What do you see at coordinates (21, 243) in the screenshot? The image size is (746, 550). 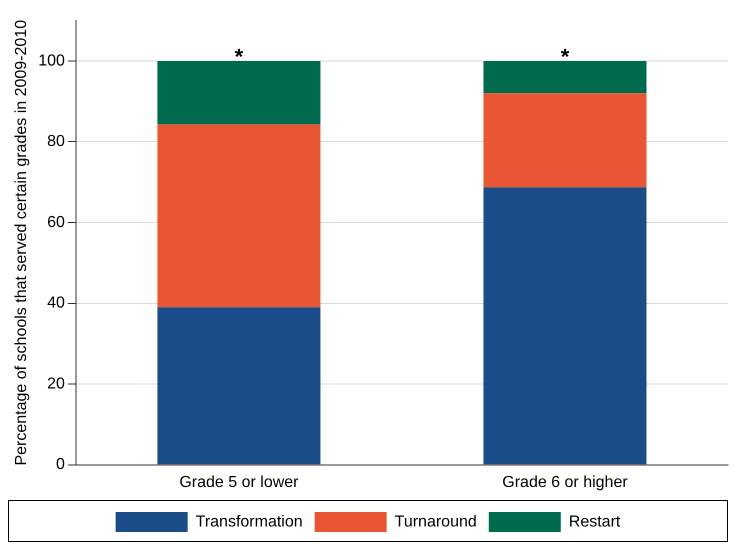 I see `y-axis-title: Percentage of schools that served certain grades in 2009-2010` at bounding box center [21, 243].